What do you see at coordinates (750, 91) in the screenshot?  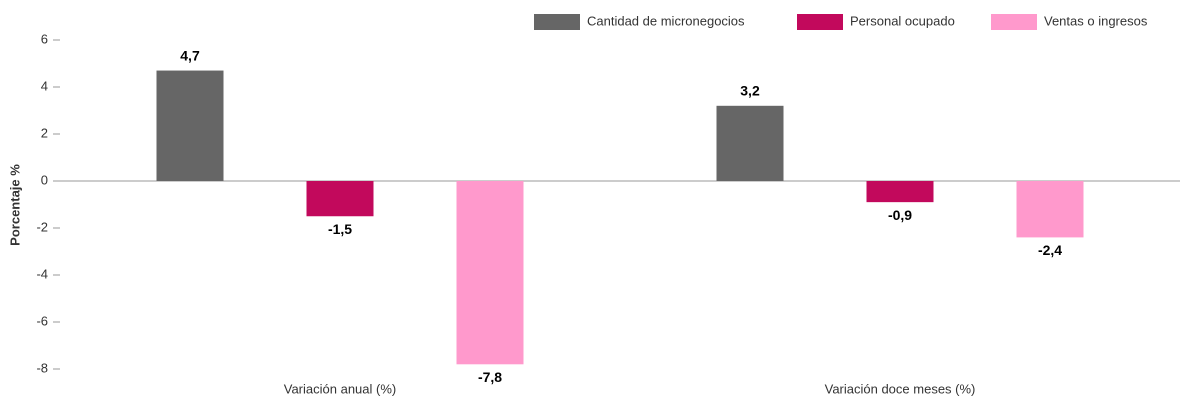 I see `data-label: 3,2` at bounding box center [750, 91].